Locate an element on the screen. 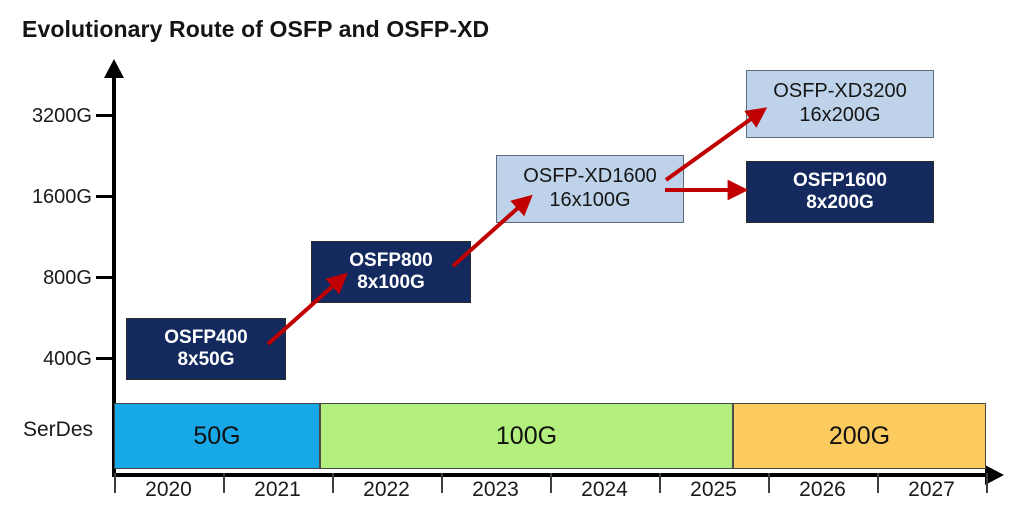 The width and height of the screenshot is (1024, 520). serdes-segment: 50G is located at coordinates (217, 436).